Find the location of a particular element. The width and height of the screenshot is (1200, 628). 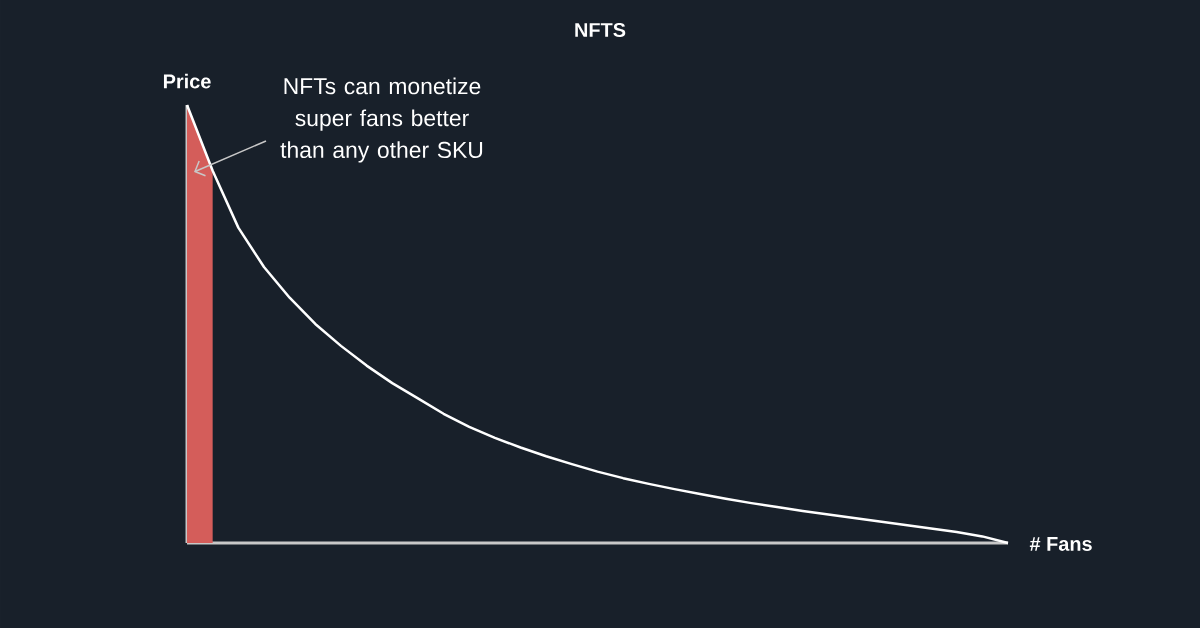

x-axis-title: # Fans is located at coordinates (1060, 544).